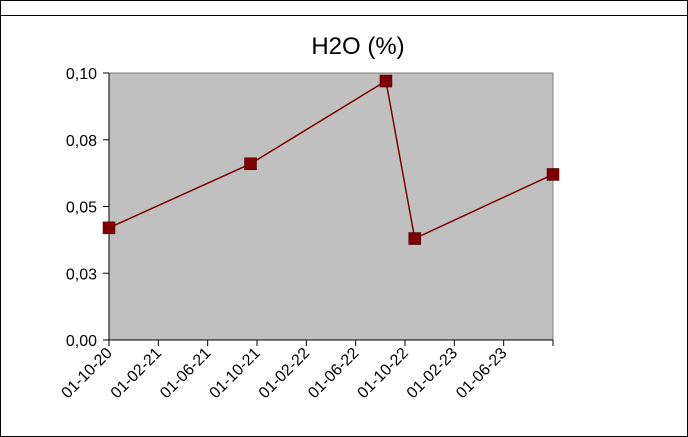 This screenshot has width=688, height=437. I want to click on x-tick-label: 01-10-21, so click(235, 373).